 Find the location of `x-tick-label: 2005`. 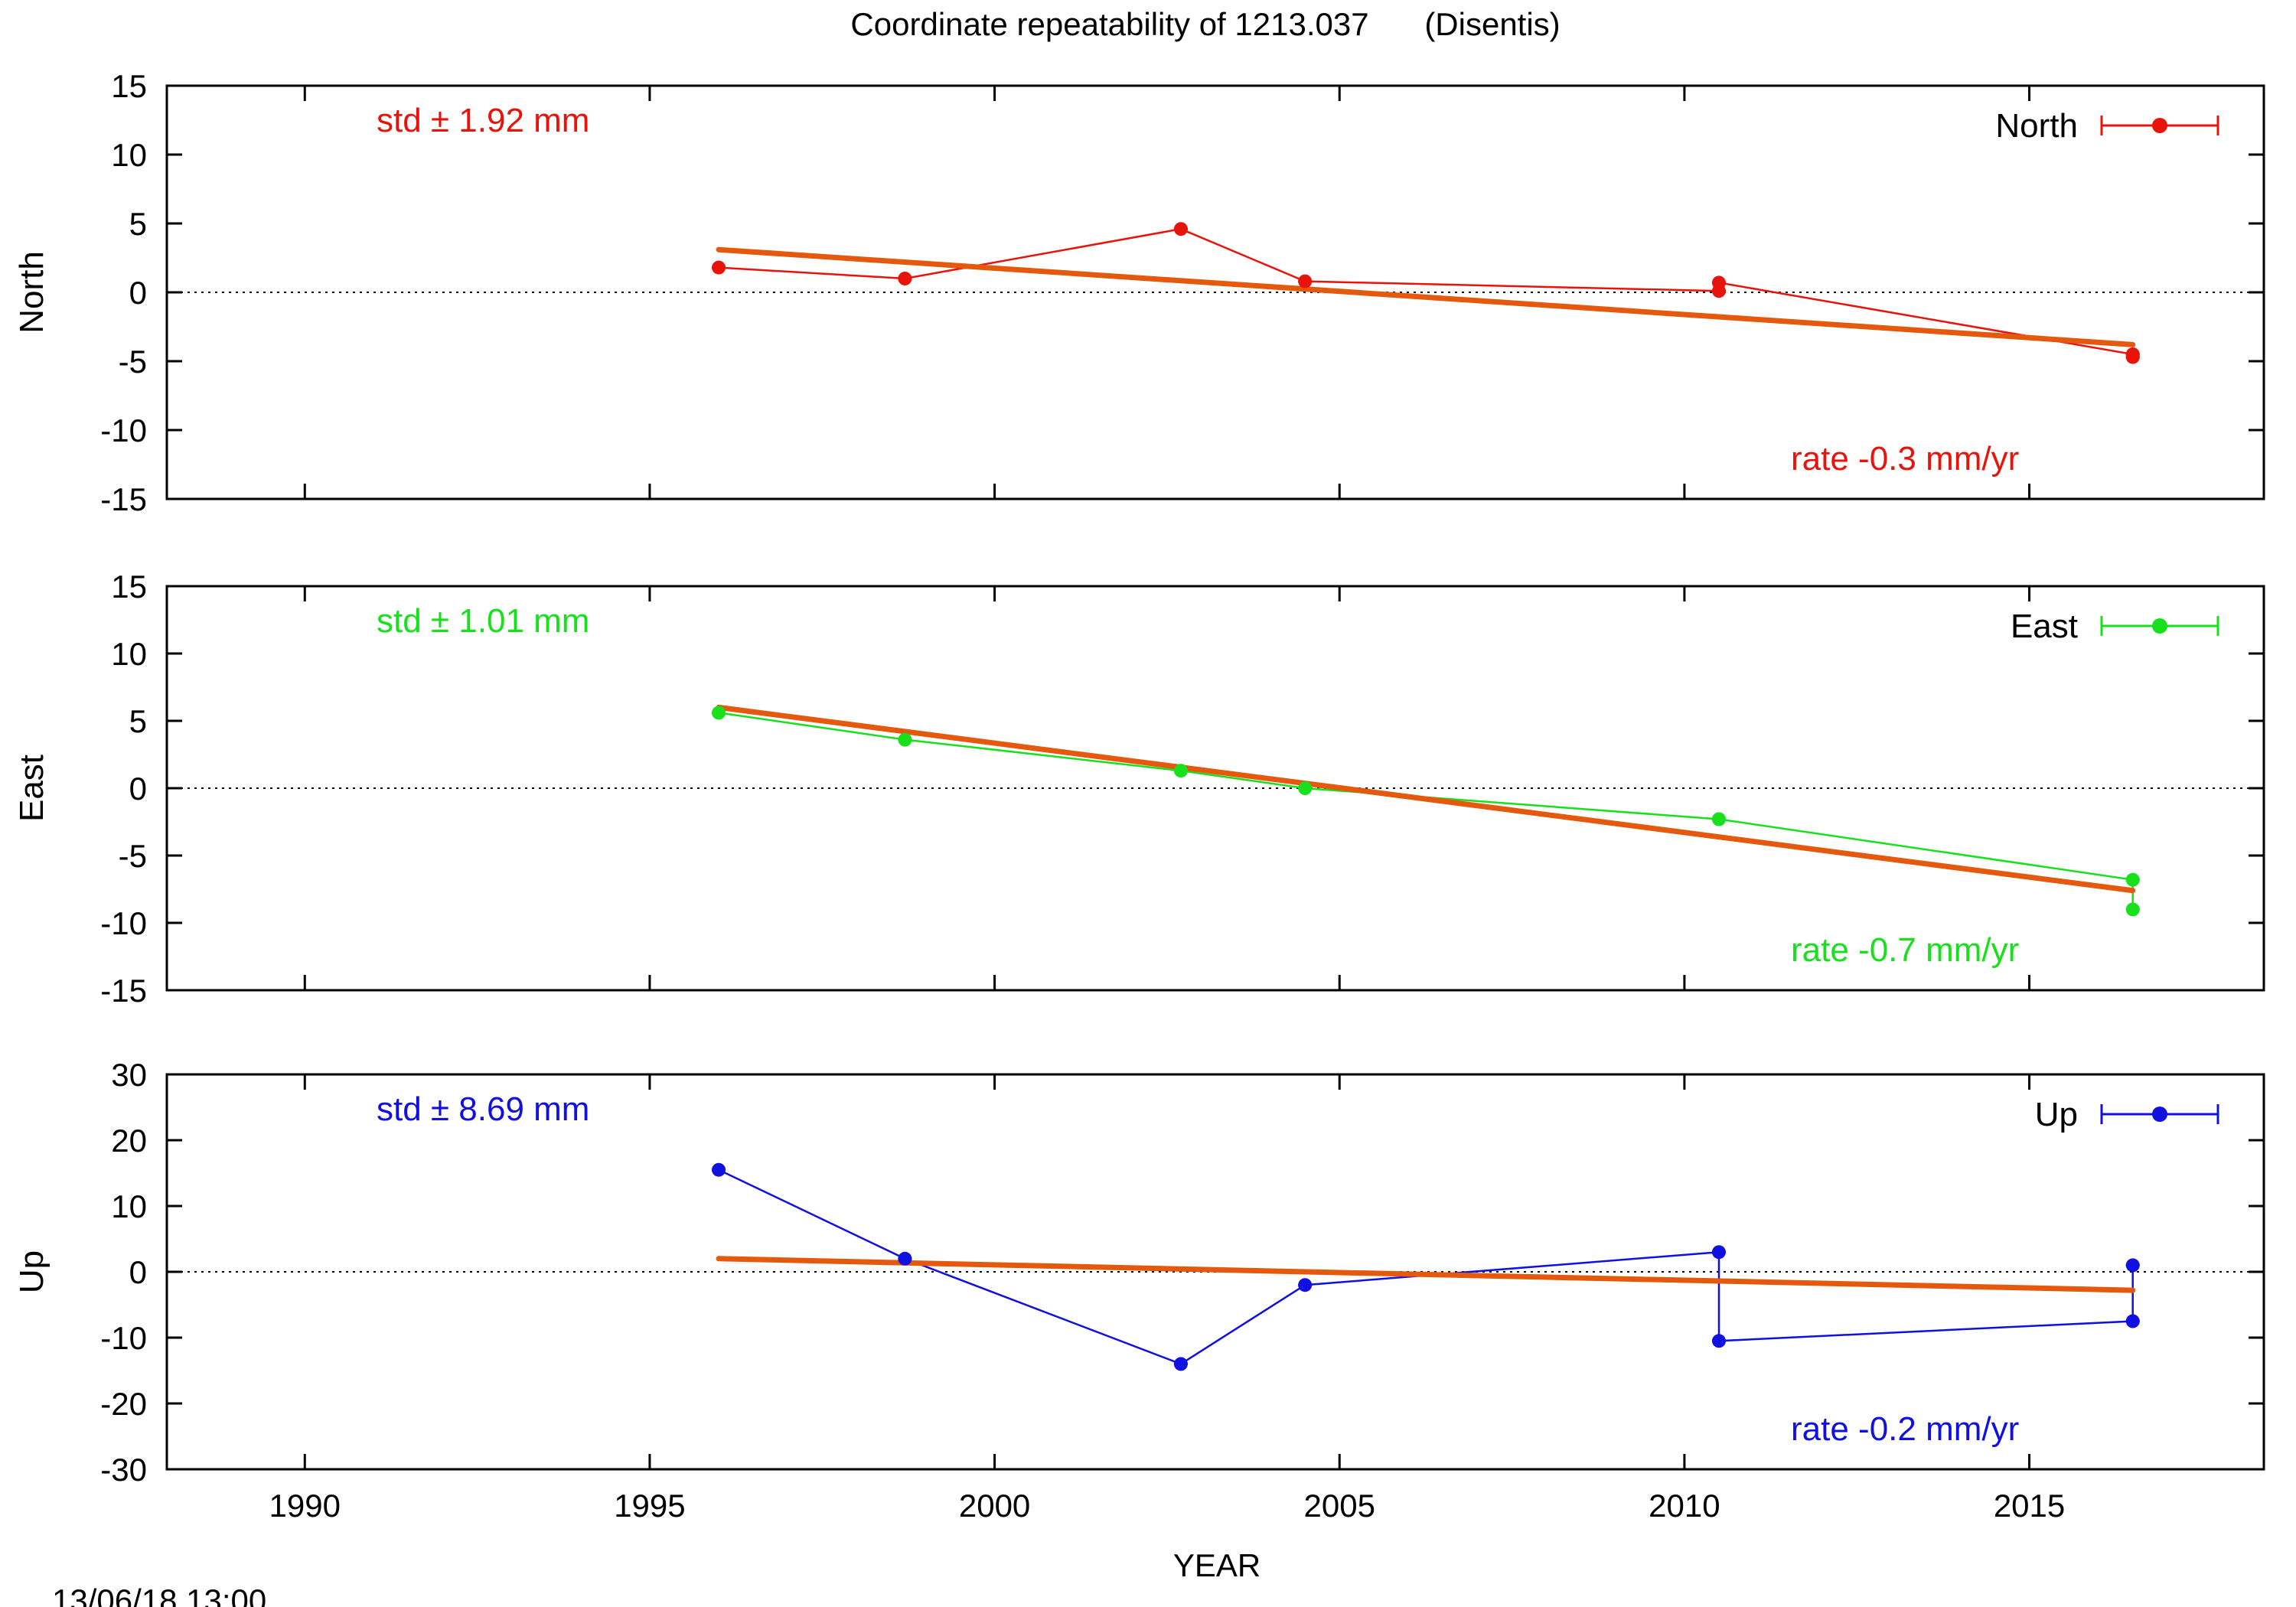

x-tick-label: 2005 is located at coordinates (1339, 1506).